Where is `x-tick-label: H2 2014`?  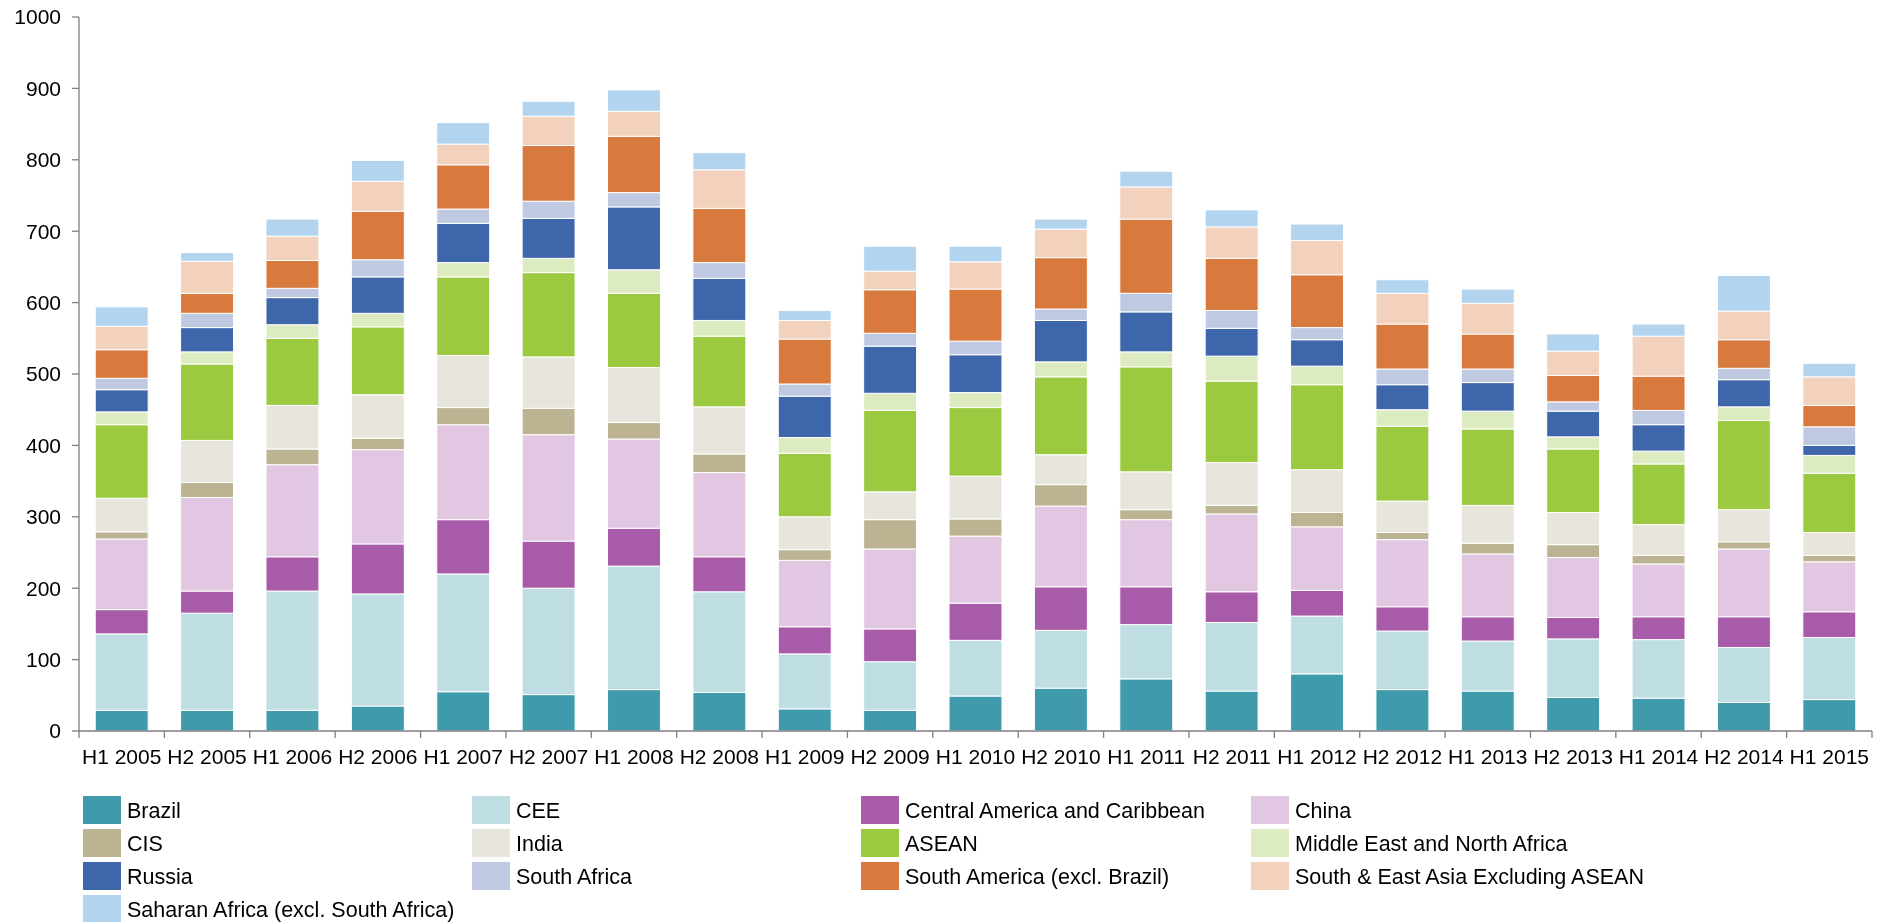 x-tick-label: H2 2014 is located at coordinates (1744, 757).